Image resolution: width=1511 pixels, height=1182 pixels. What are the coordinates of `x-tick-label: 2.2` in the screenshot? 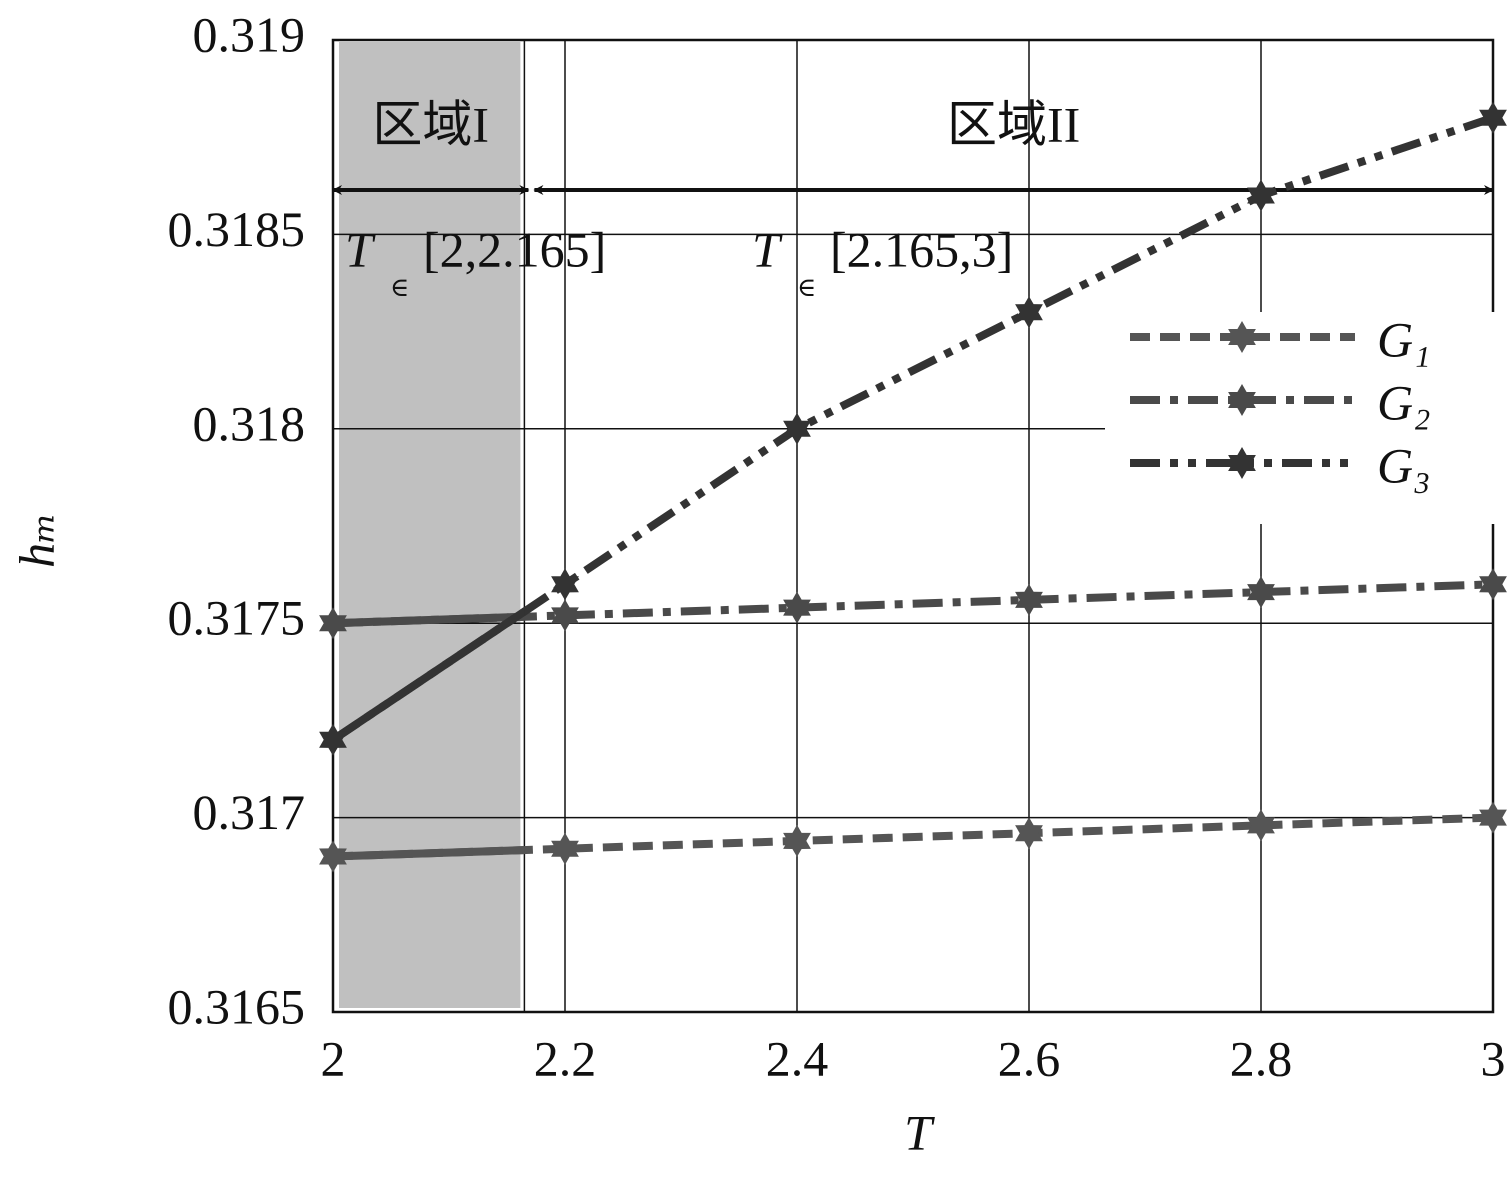 It's located at (565, 1058).